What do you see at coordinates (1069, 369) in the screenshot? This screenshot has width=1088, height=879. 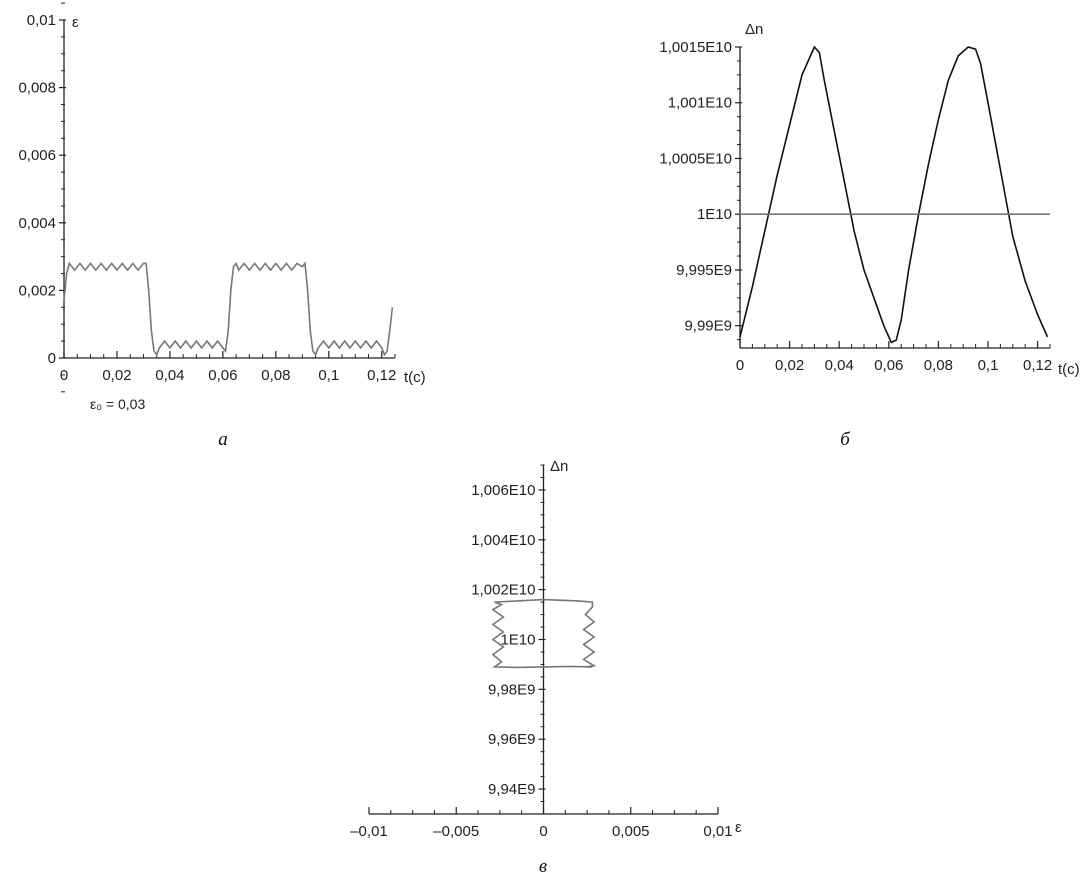 I see `chart-b-x-label: t(c)` at bounding box center [1069, 369].